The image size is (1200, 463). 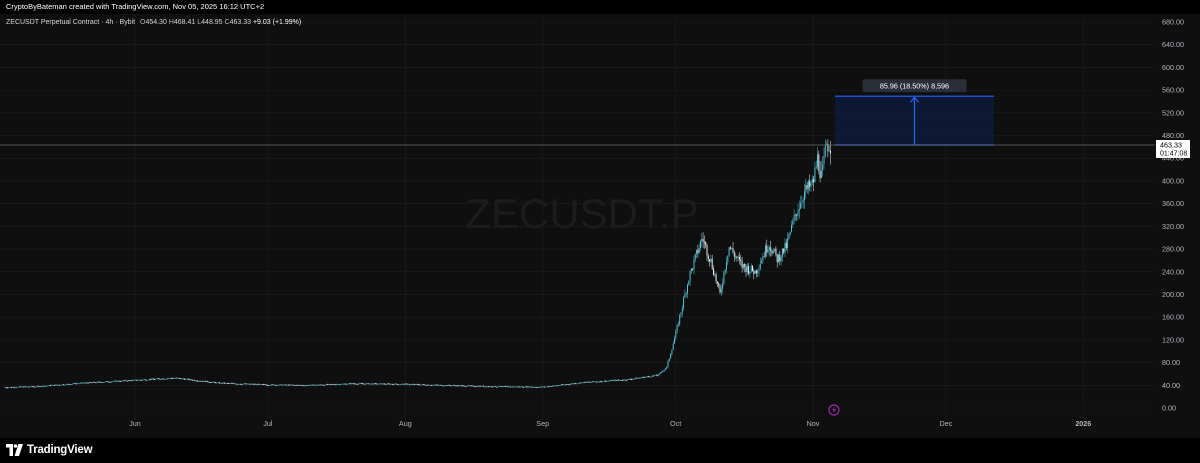 What do you see at coordinates (581, 213) in the screenshot?
I see `symbol-watermark: ZECUSDT.P` at bounding box center [581, 213].